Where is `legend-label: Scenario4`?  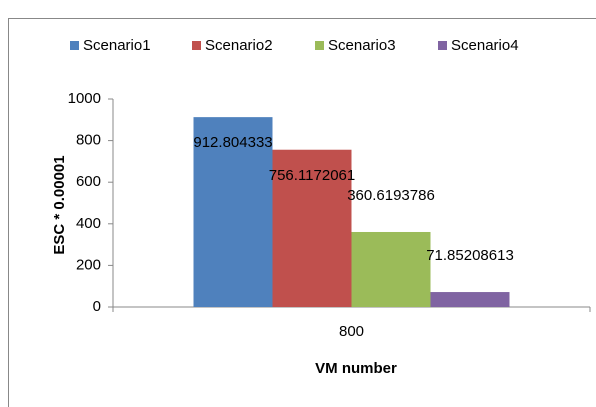 legend-label: Scenario4 is located at coordinates (485, 45).